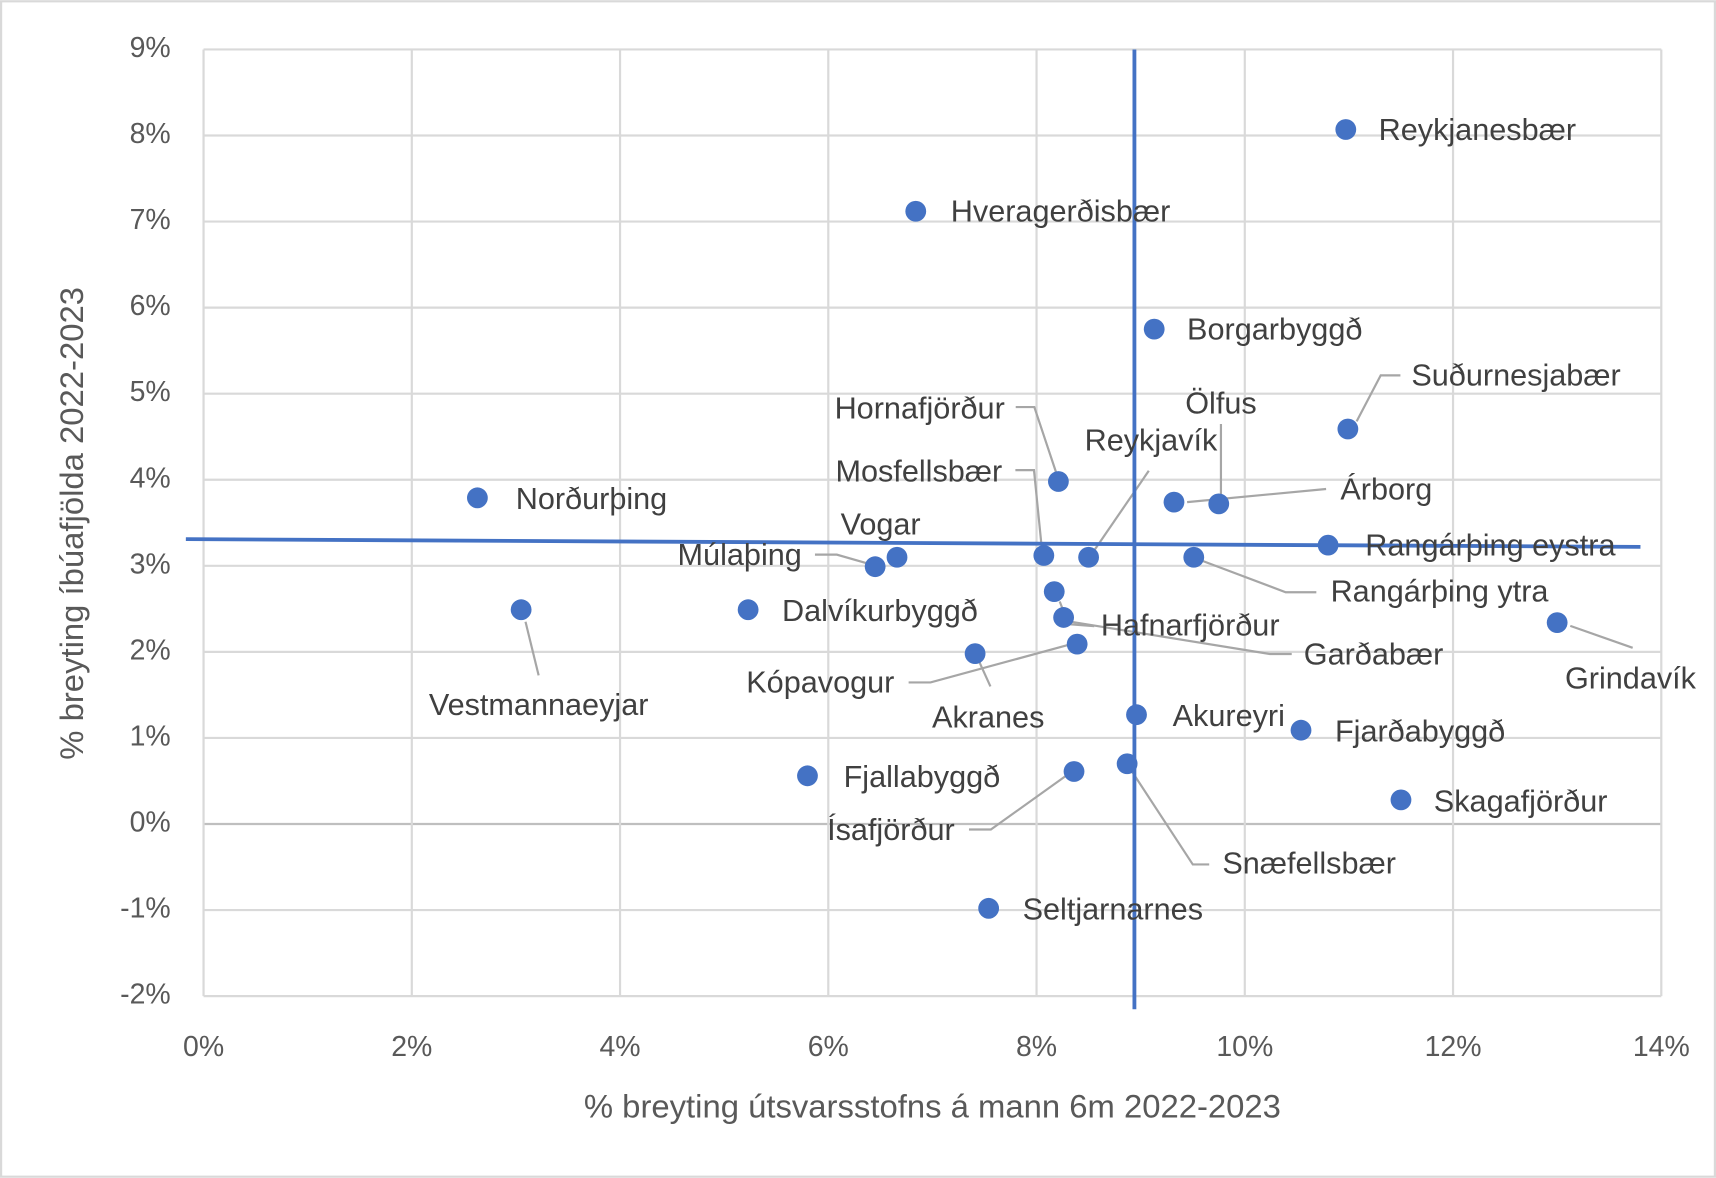 The image size is (1716, 1178). Describe the element at coordinates (145, 909) in the screenshot. I see `y-tick-label: -1%` at that location.